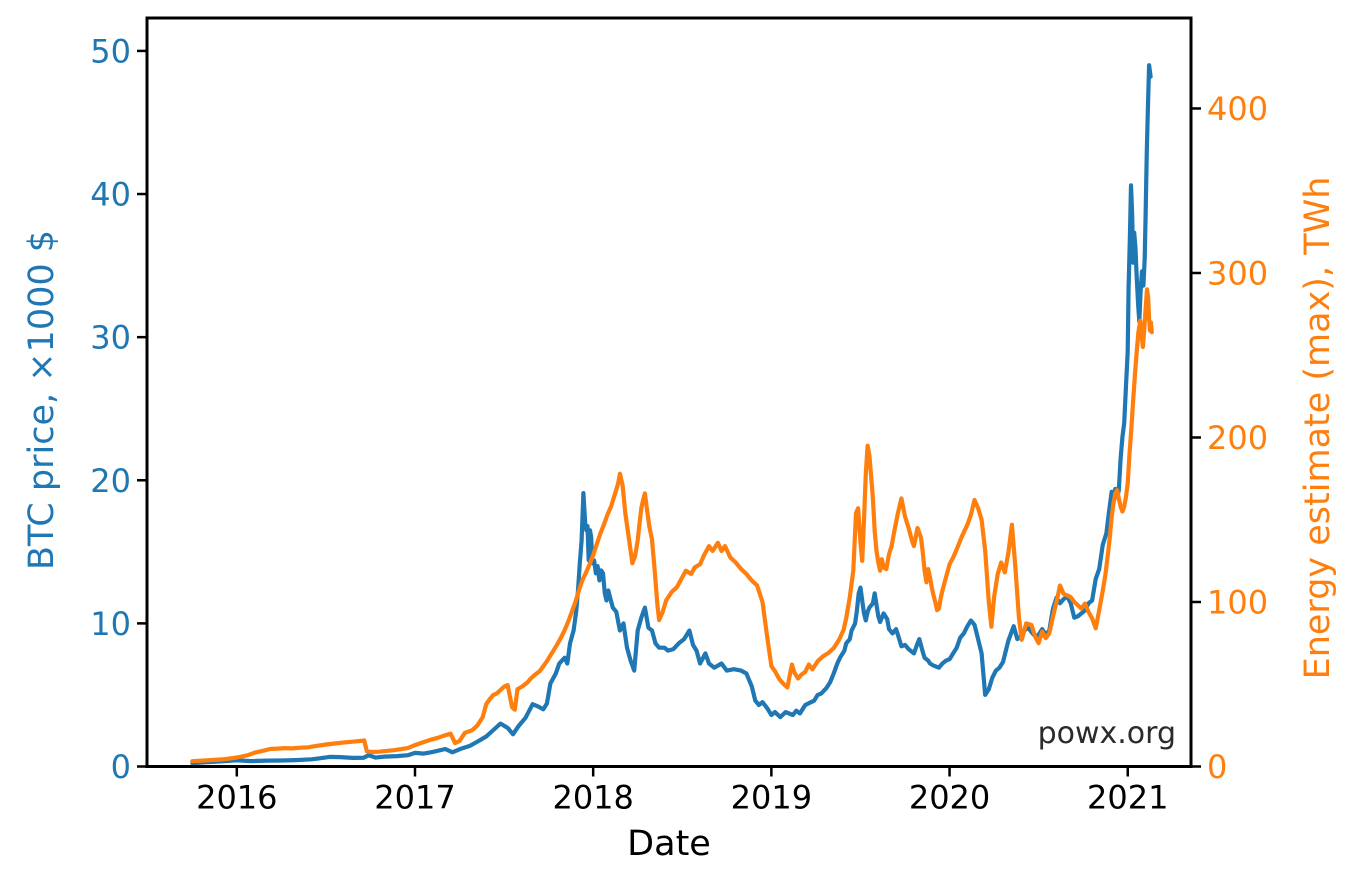 Image resolution: width=1353 pixels, height=889 pixels. Describe the element at coordinates (110, 195) in the screenshot. I see `y-left-tick-label: 40` at that location.